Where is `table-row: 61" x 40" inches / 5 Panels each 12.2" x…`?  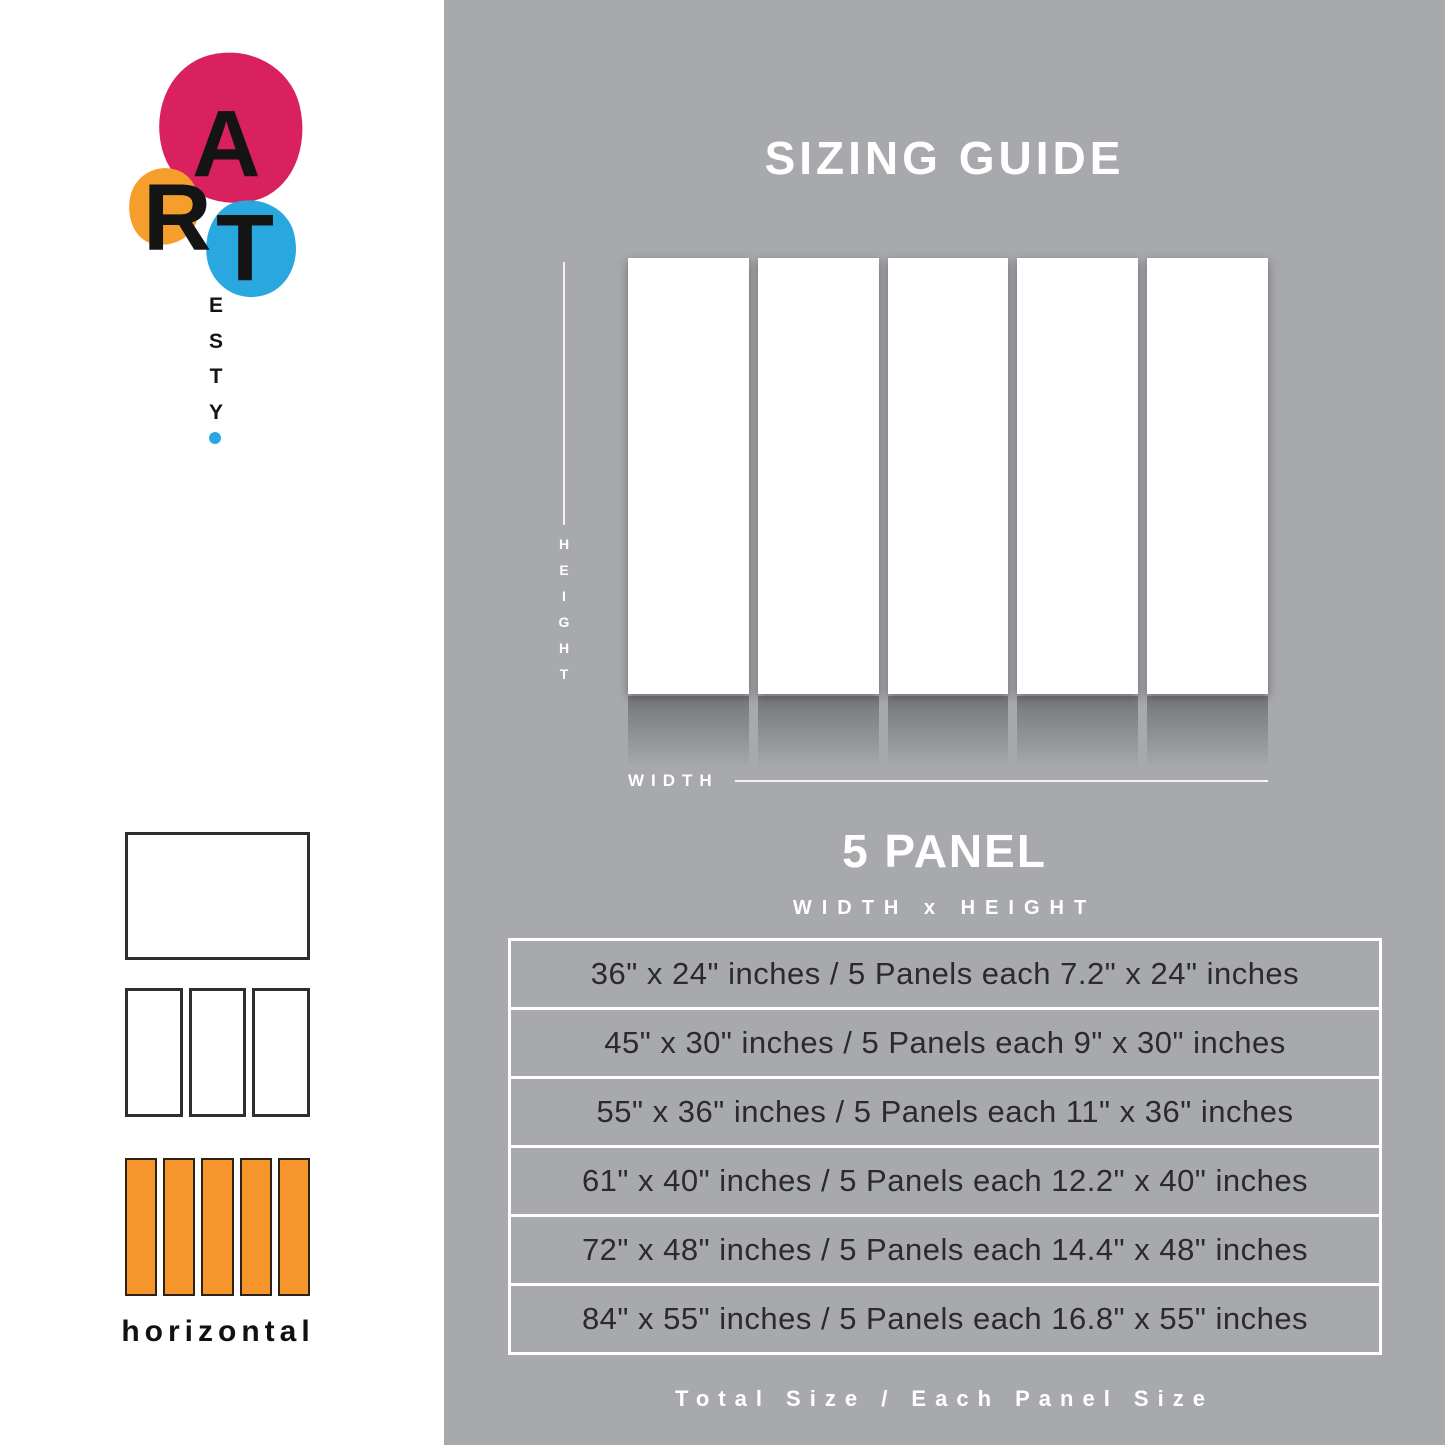 table-row: 61" x 40" inches / 5 Panels each 12.2" x… is located at coordinates (945, 1182).